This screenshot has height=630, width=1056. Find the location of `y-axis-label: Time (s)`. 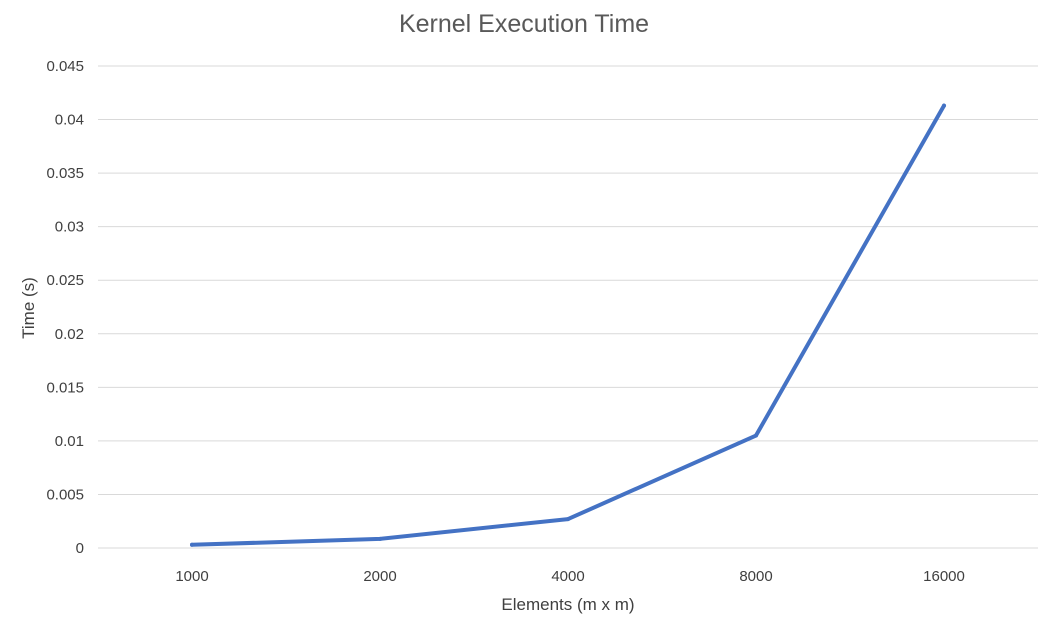

y-axis-label: Time (s) is located at coordinates (28, 308).